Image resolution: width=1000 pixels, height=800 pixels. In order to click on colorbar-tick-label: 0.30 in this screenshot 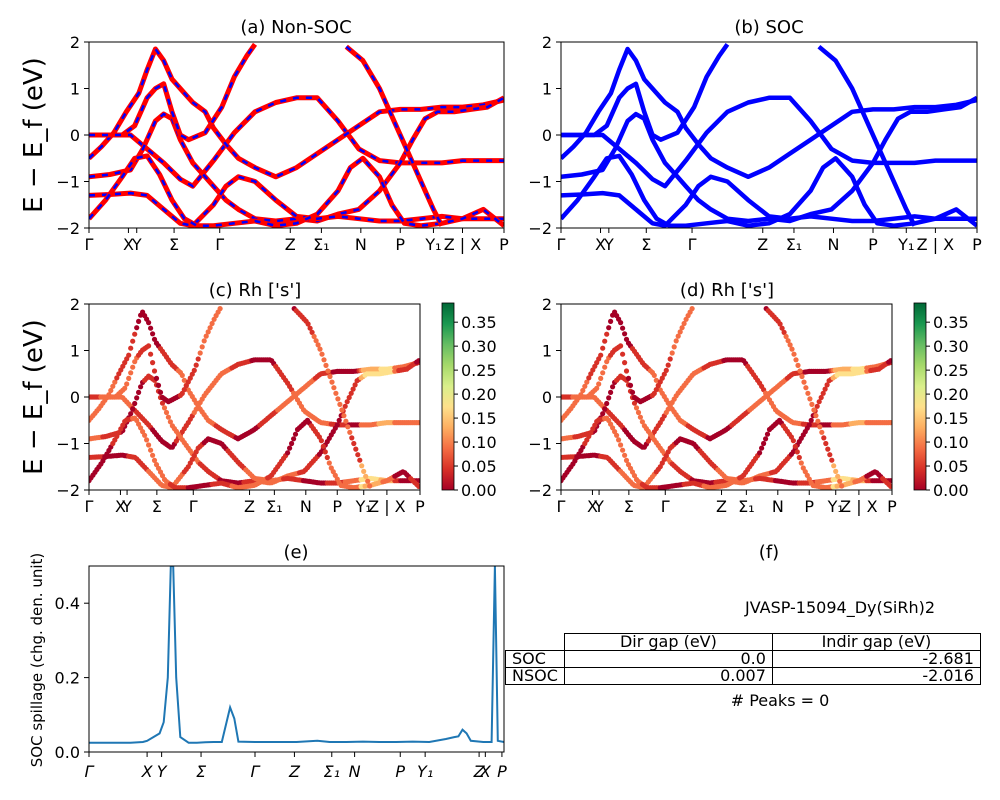, I will do `click(479, 346)`.